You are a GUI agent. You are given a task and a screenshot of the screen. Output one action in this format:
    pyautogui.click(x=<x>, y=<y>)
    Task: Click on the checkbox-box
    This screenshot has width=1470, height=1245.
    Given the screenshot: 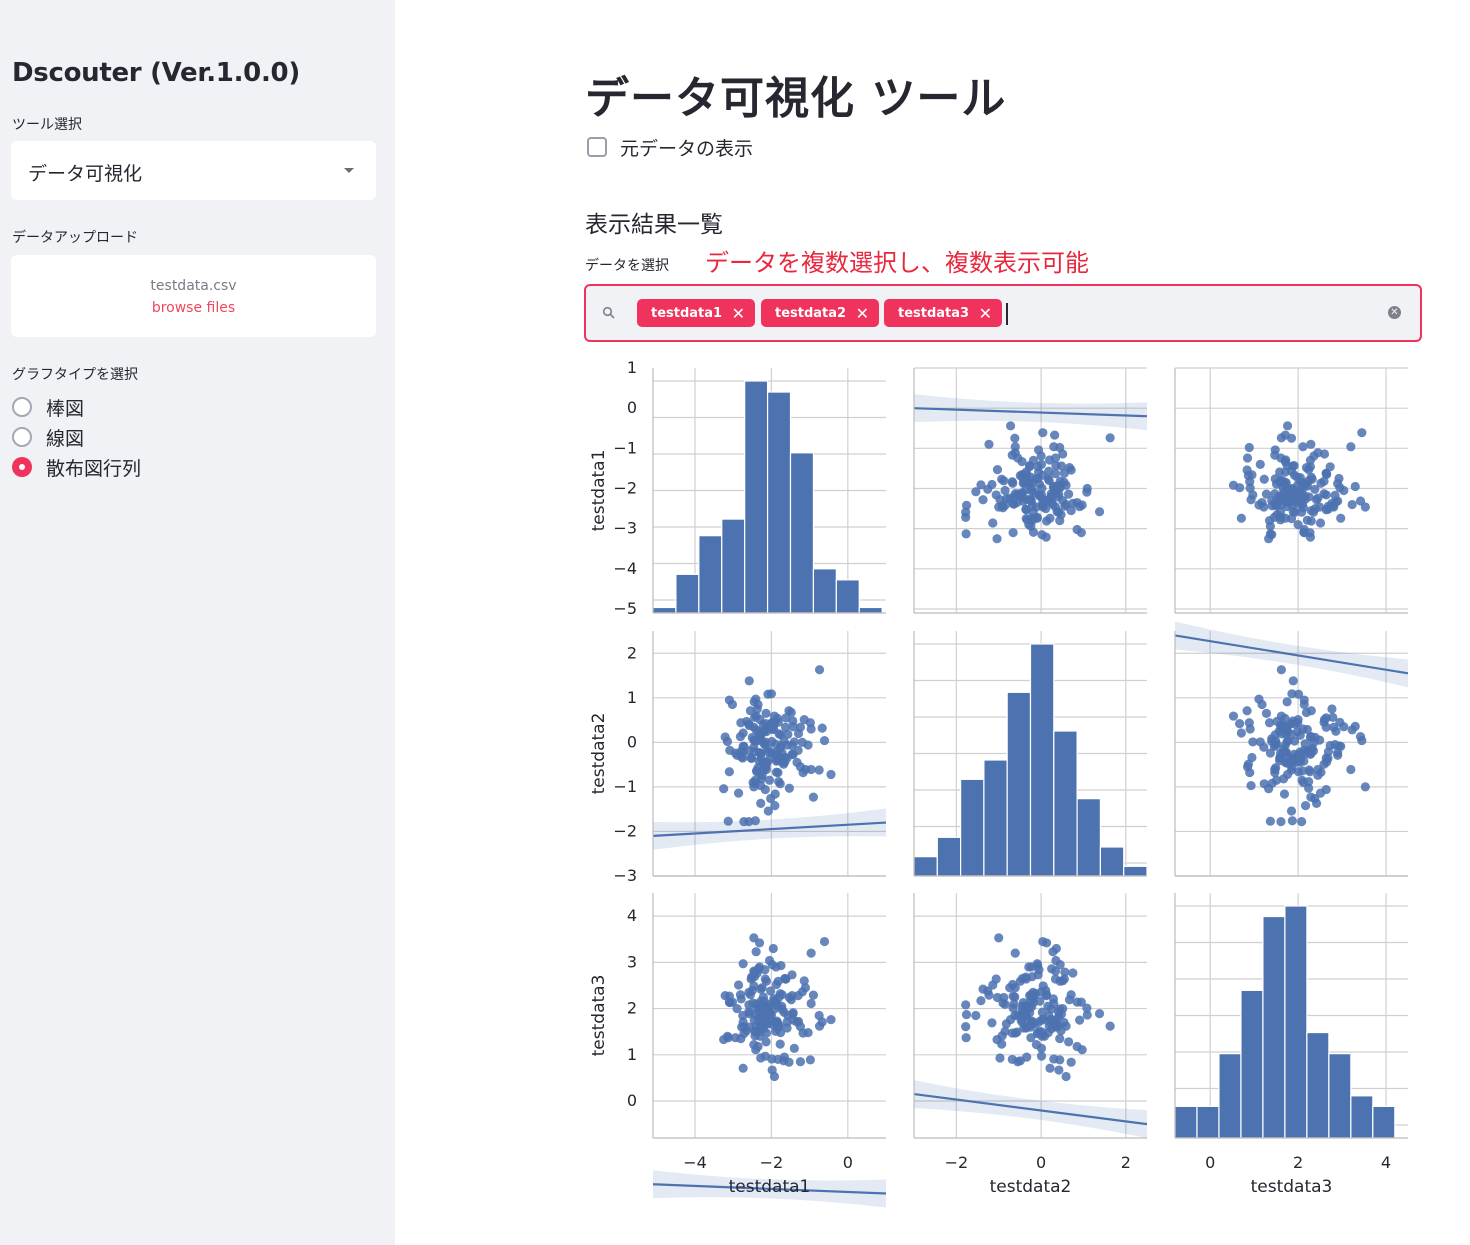 What is the action you would take?
    pyautogui.click(x=597, y=147)
    